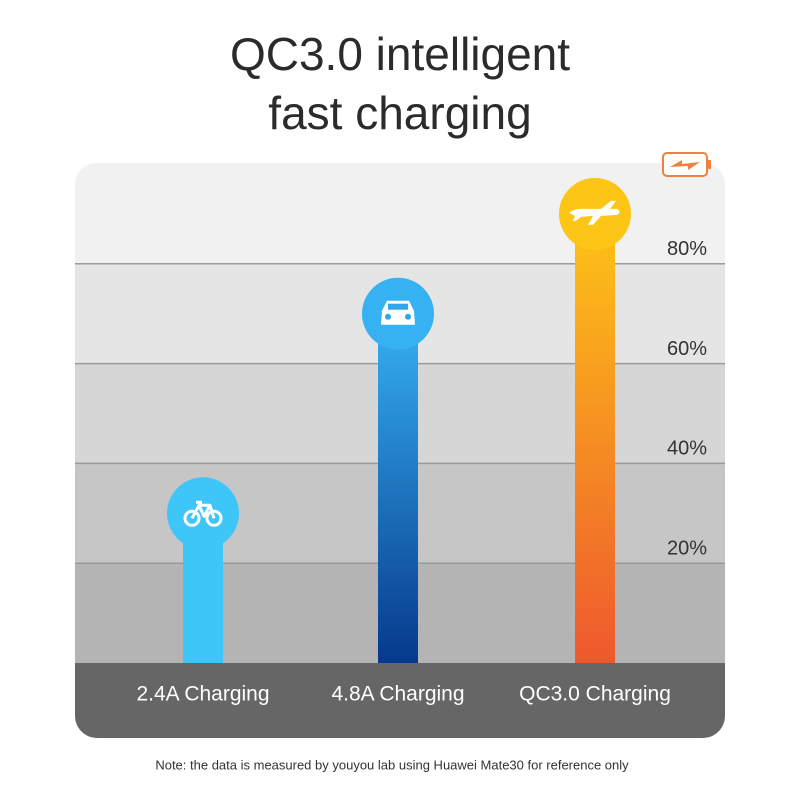 Image resolution: width=800 pixels, height=800 pixels. Describe the element at coordinates (687, 548) in the screenshot. I see `y-tick-label: 20%` at that location.